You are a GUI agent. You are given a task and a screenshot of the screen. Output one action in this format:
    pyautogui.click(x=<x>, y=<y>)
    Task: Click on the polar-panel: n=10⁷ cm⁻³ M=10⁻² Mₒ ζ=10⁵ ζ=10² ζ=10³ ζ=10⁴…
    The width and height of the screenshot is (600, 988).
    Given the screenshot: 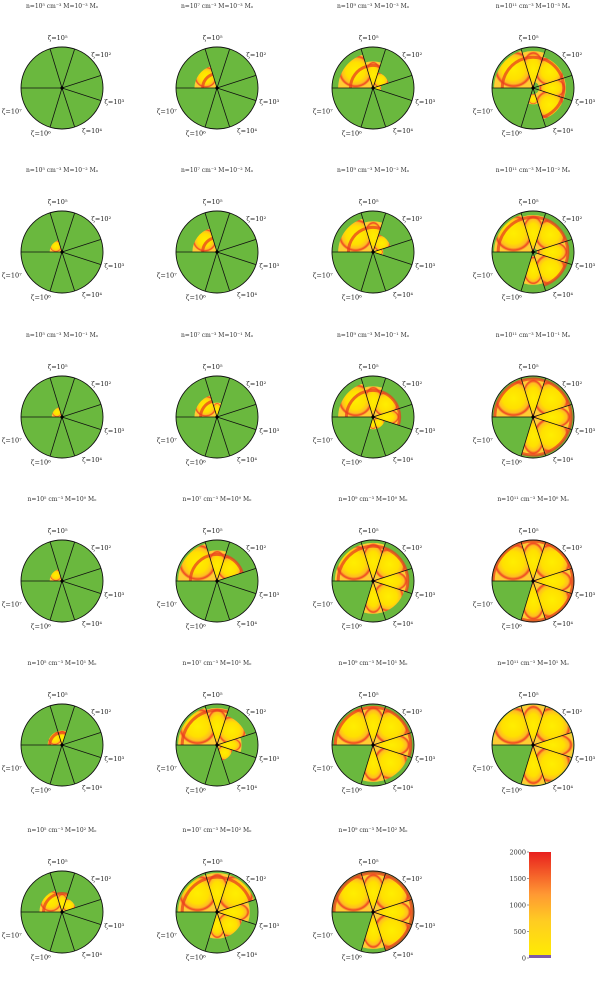 What is the action you would take?
    pyautogui.click(x=218, y=234)
    